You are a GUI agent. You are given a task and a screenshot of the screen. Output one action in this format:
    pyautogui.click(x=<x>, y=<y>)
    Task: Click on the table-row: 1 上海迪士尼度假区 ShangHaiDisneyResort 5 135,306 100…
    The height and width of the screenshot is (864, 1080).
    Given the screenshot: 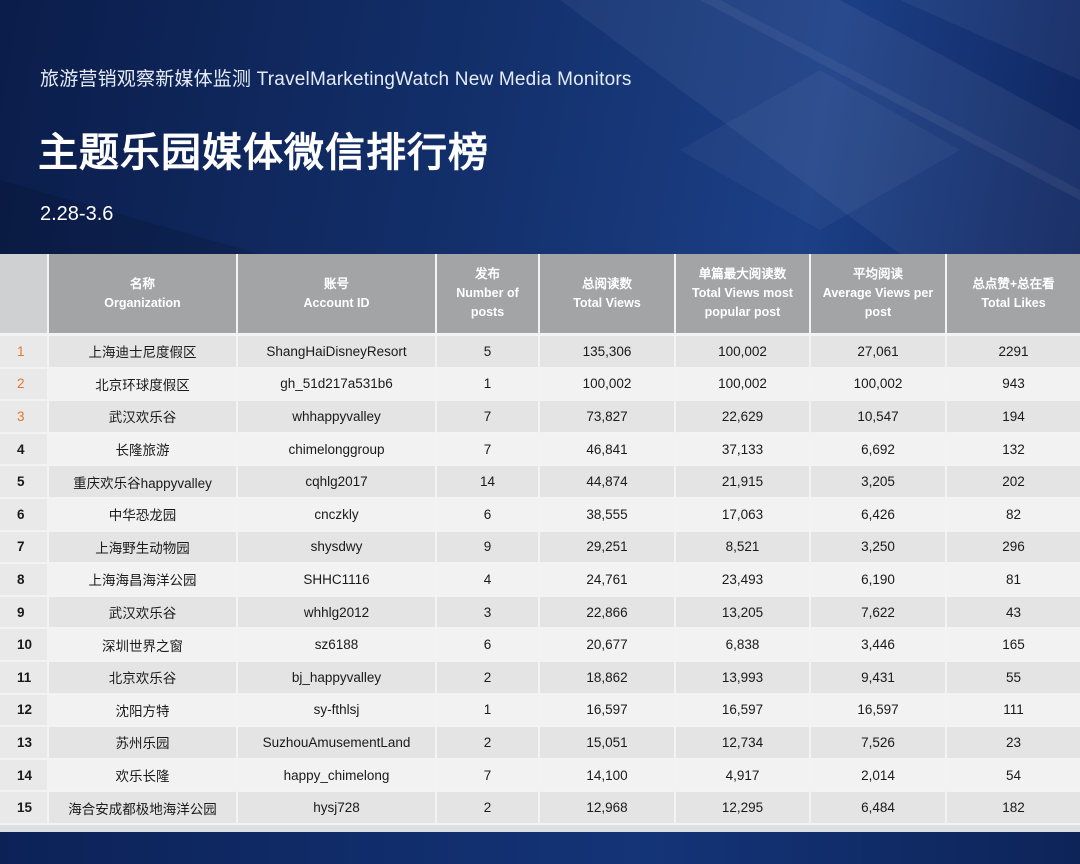 What is the action you would take?
    pyautogui.click(x=540, y=351)
    